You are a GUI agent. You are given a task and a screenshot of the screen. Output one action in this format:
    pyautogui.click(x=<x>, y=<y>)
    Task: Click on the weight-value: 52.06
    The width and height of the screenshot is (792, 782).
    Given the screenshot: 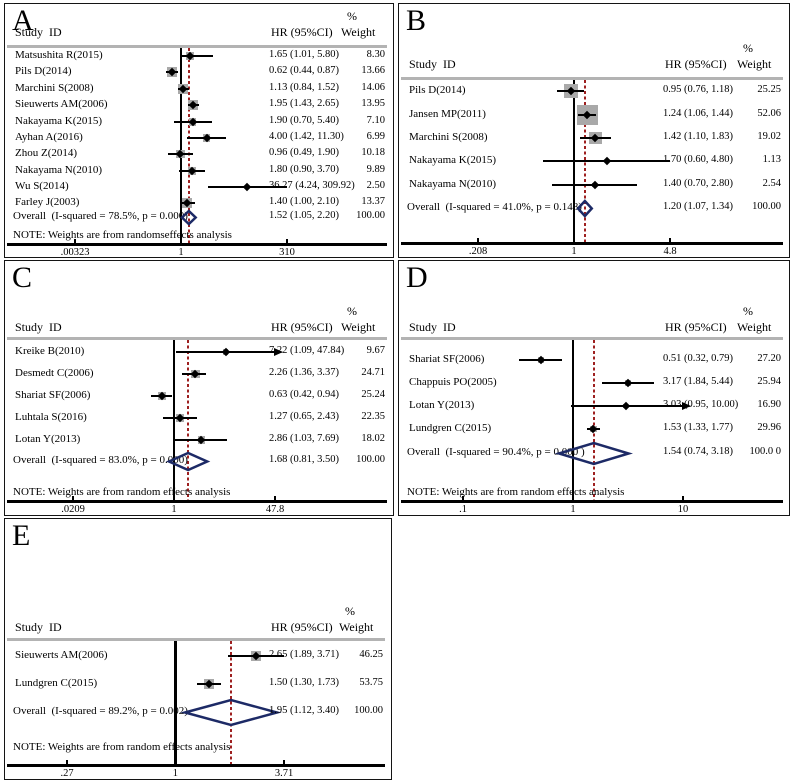 What is the action you would take?
    pyautogui.click(x=769, y=113)
    